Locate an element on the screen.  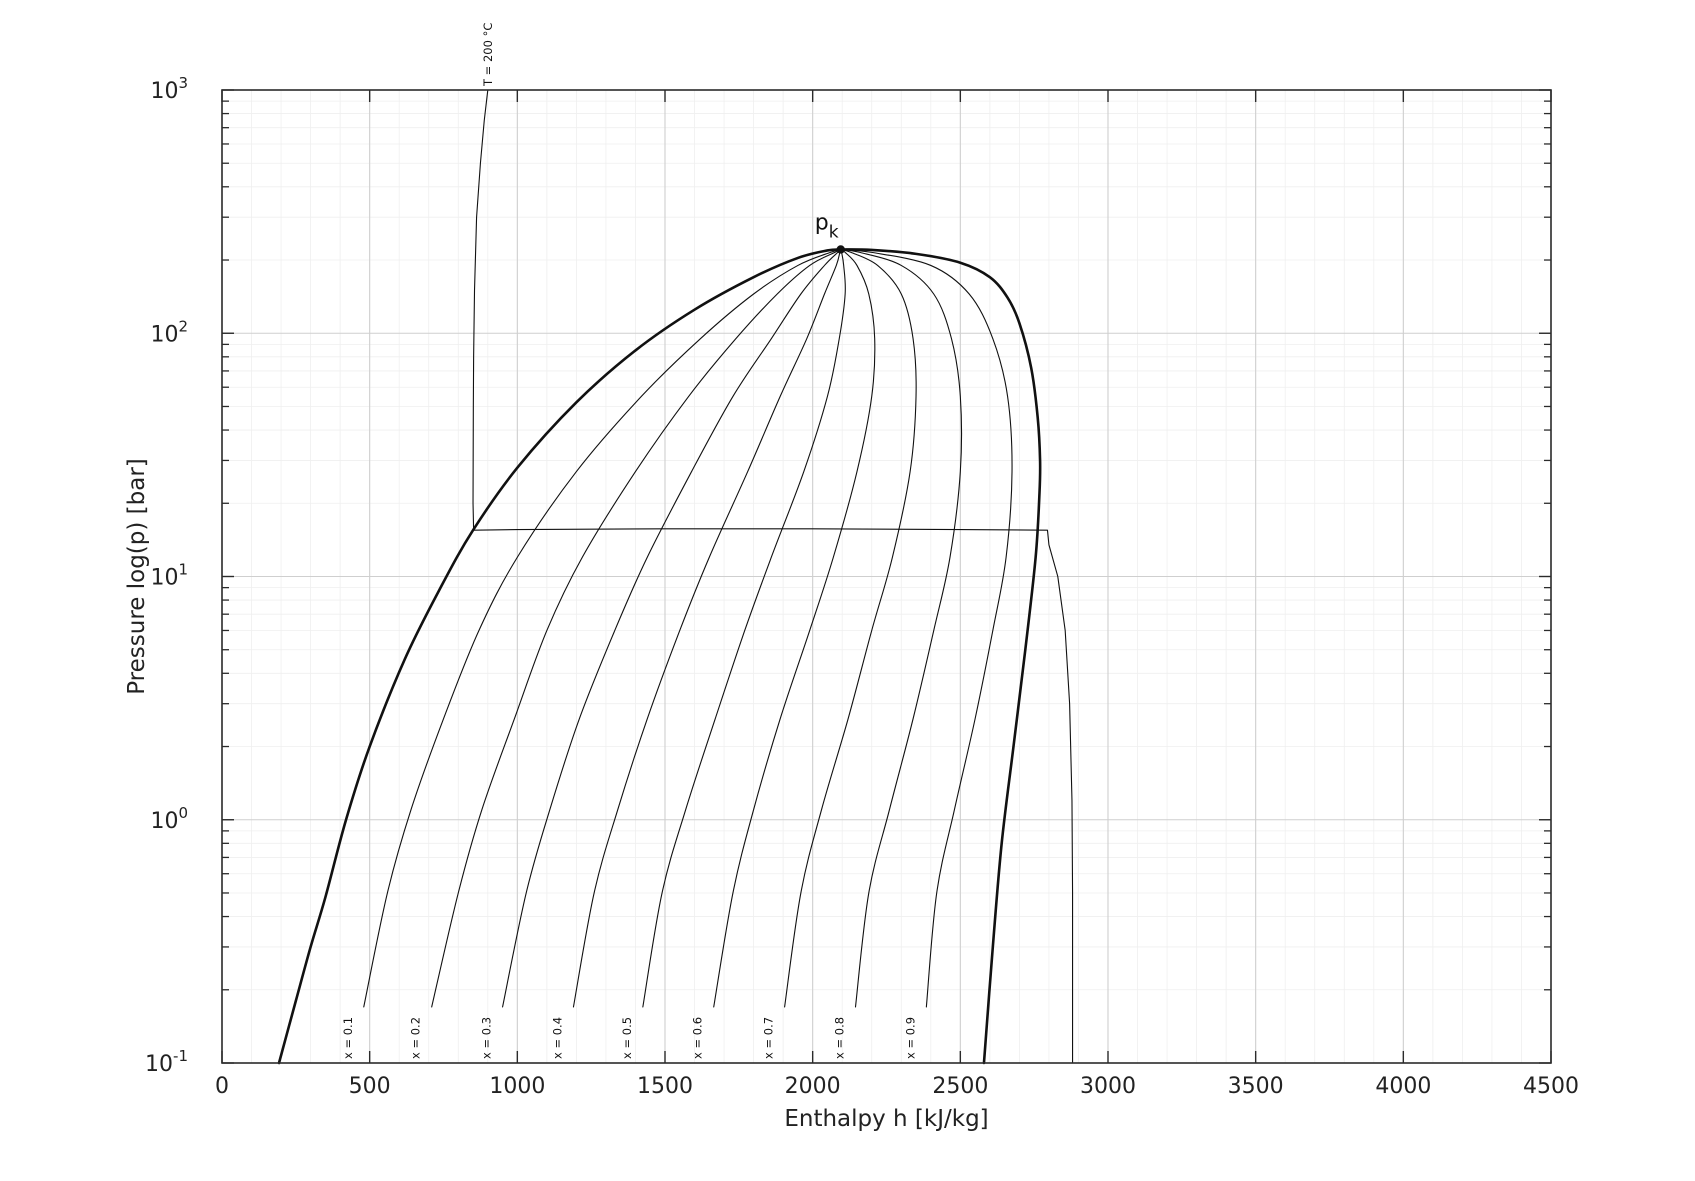
quality-label-x-0.4: x = 0.4 is located at coordinates (557, 1038).